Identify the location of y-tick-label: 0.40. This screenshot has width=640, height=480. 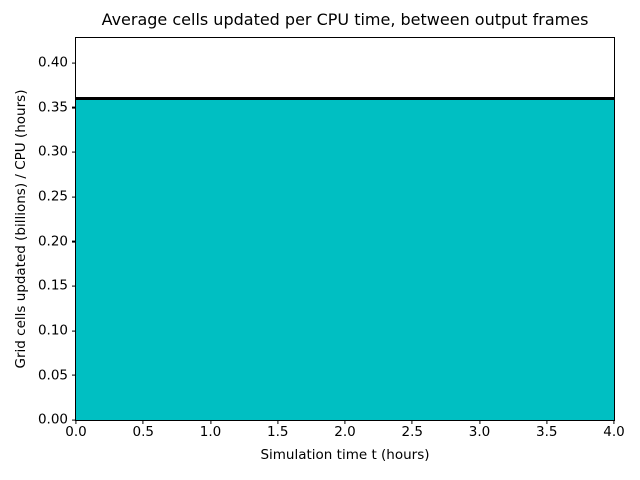
(52, 62).